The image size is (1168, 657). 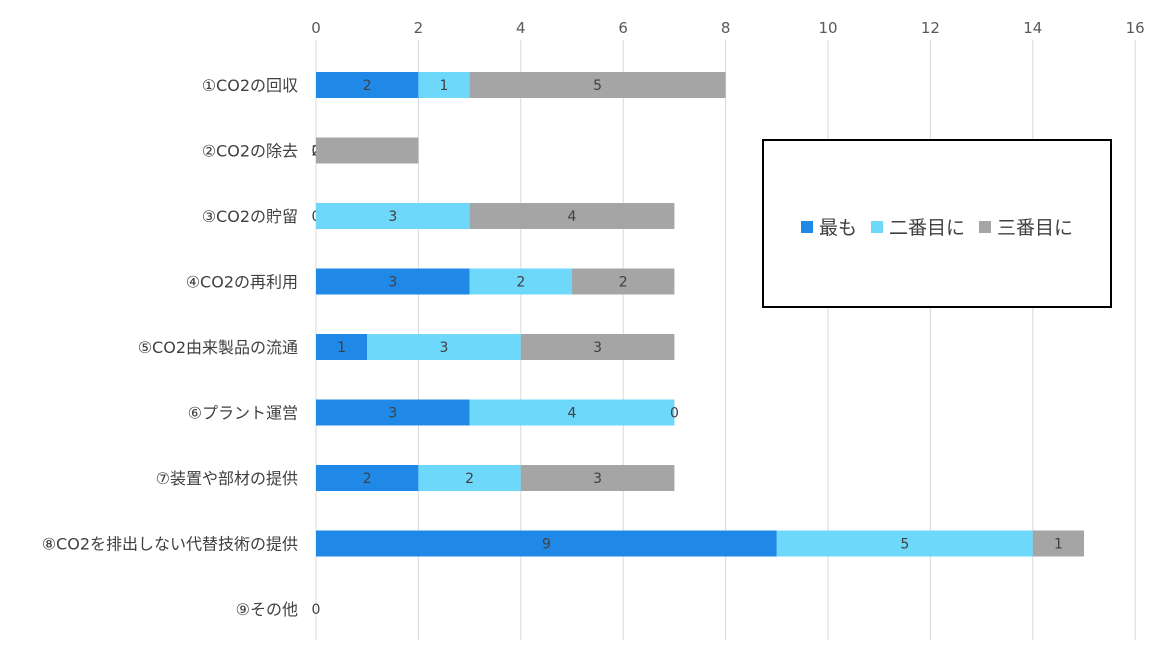 I want to click on x-tick-label: 6, so click(x=623, y=28).